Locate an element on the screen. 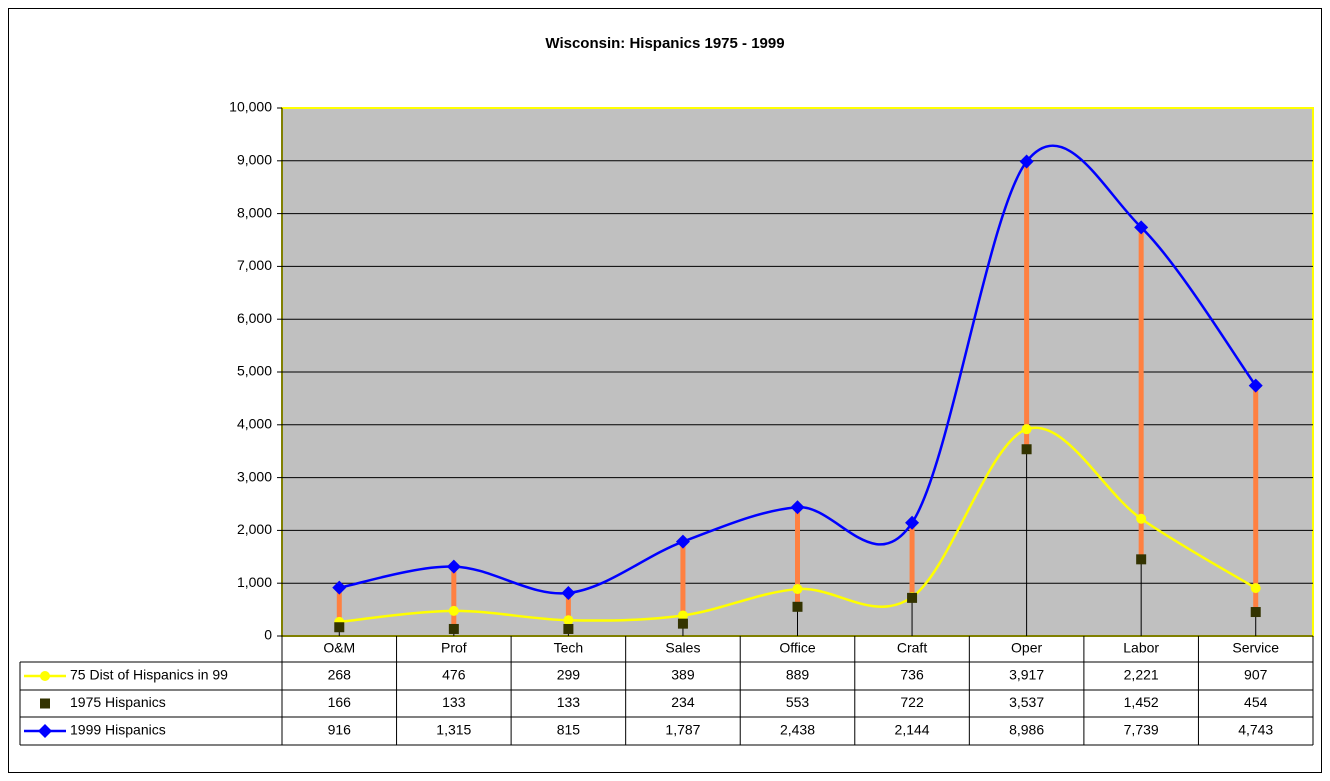 This screenshot has width=1330, height=781. x-tick-label: Oper is located at coordinates (1026, 648).